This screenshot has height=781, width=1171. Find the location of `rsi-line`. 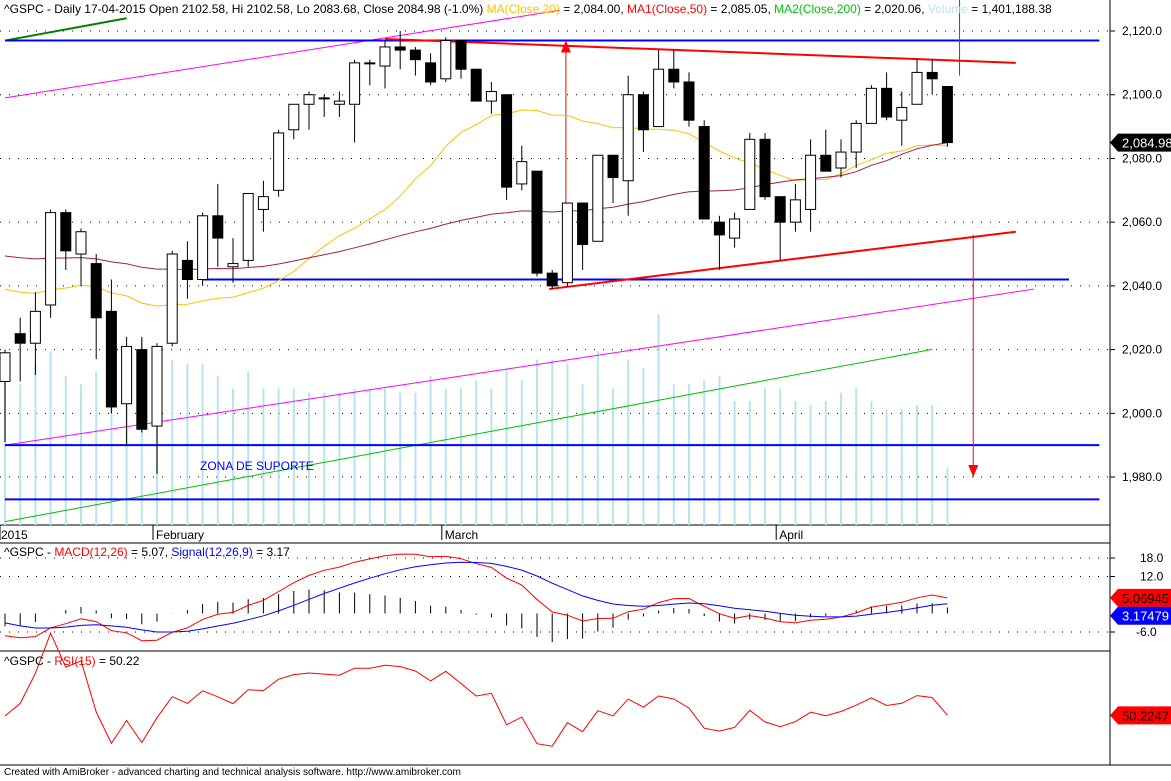

rsi-line is located at coordinates (476, 689).